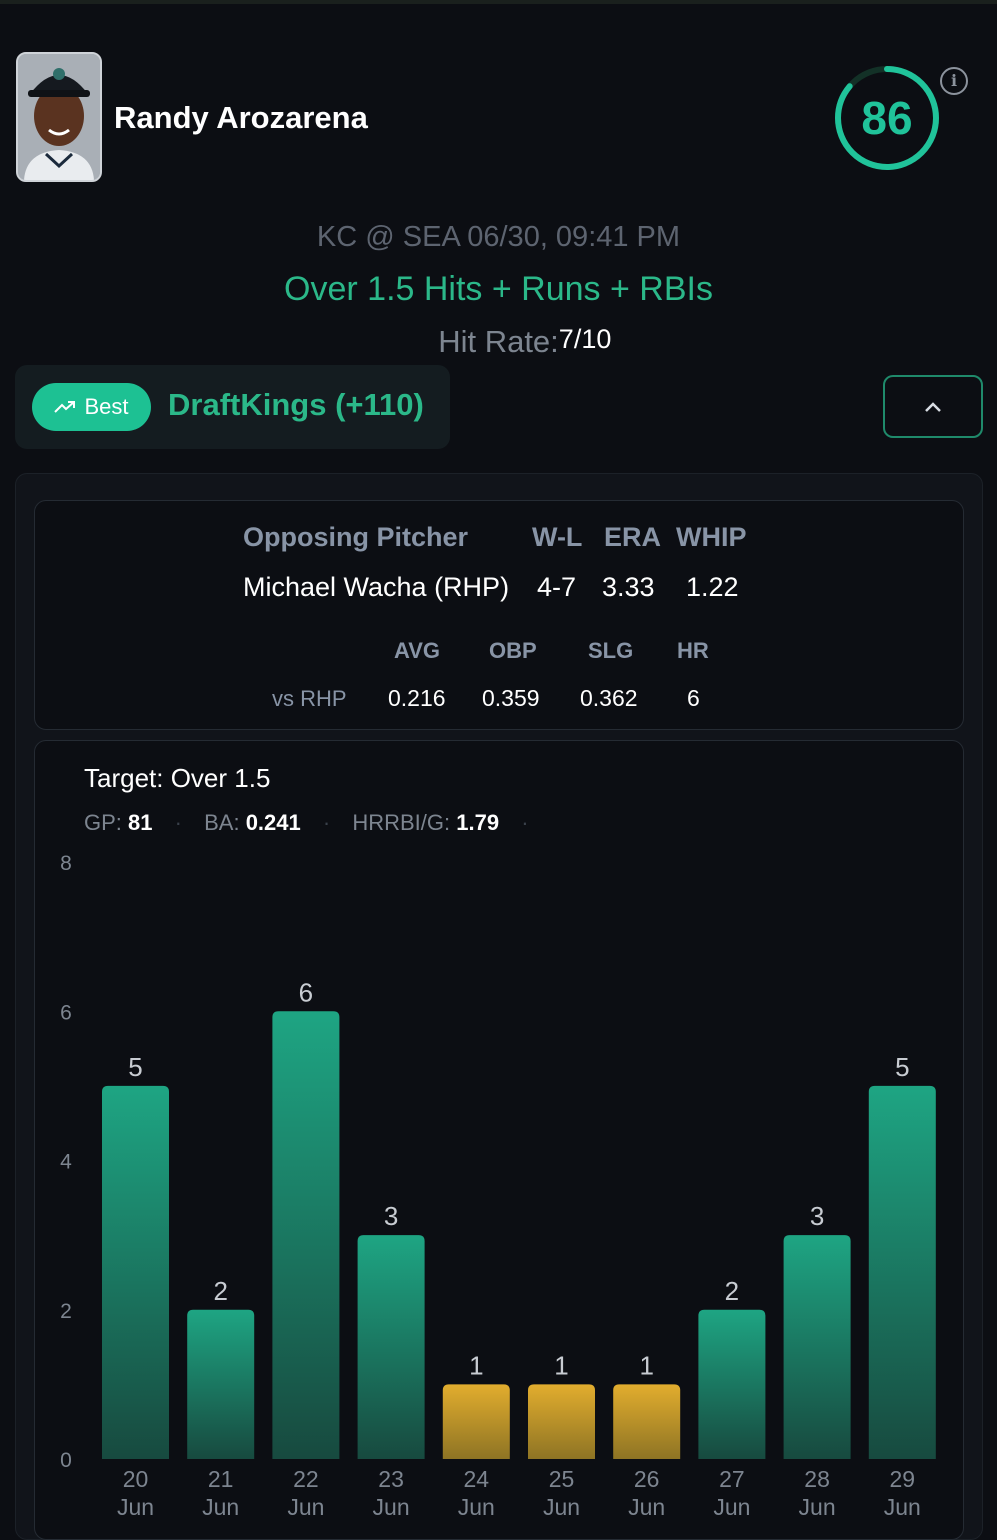 The width and height of the screenshot is (997, 1540). I want to click on confidence-score-ring: 86, so click(887, 118).